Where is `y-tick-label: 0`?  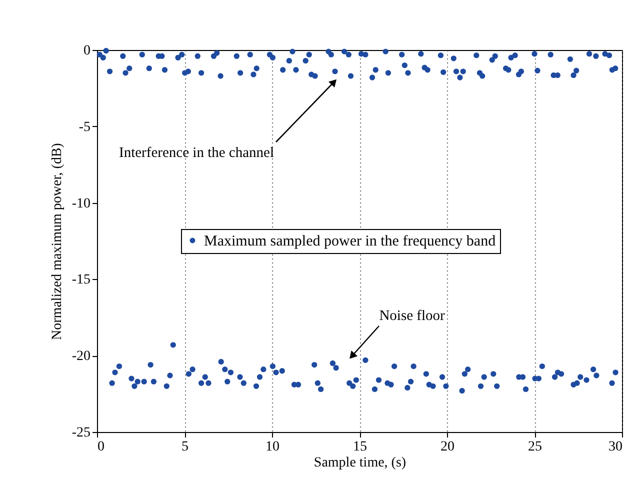
y-tick-label: 0 is located at coordinates (87, 51).